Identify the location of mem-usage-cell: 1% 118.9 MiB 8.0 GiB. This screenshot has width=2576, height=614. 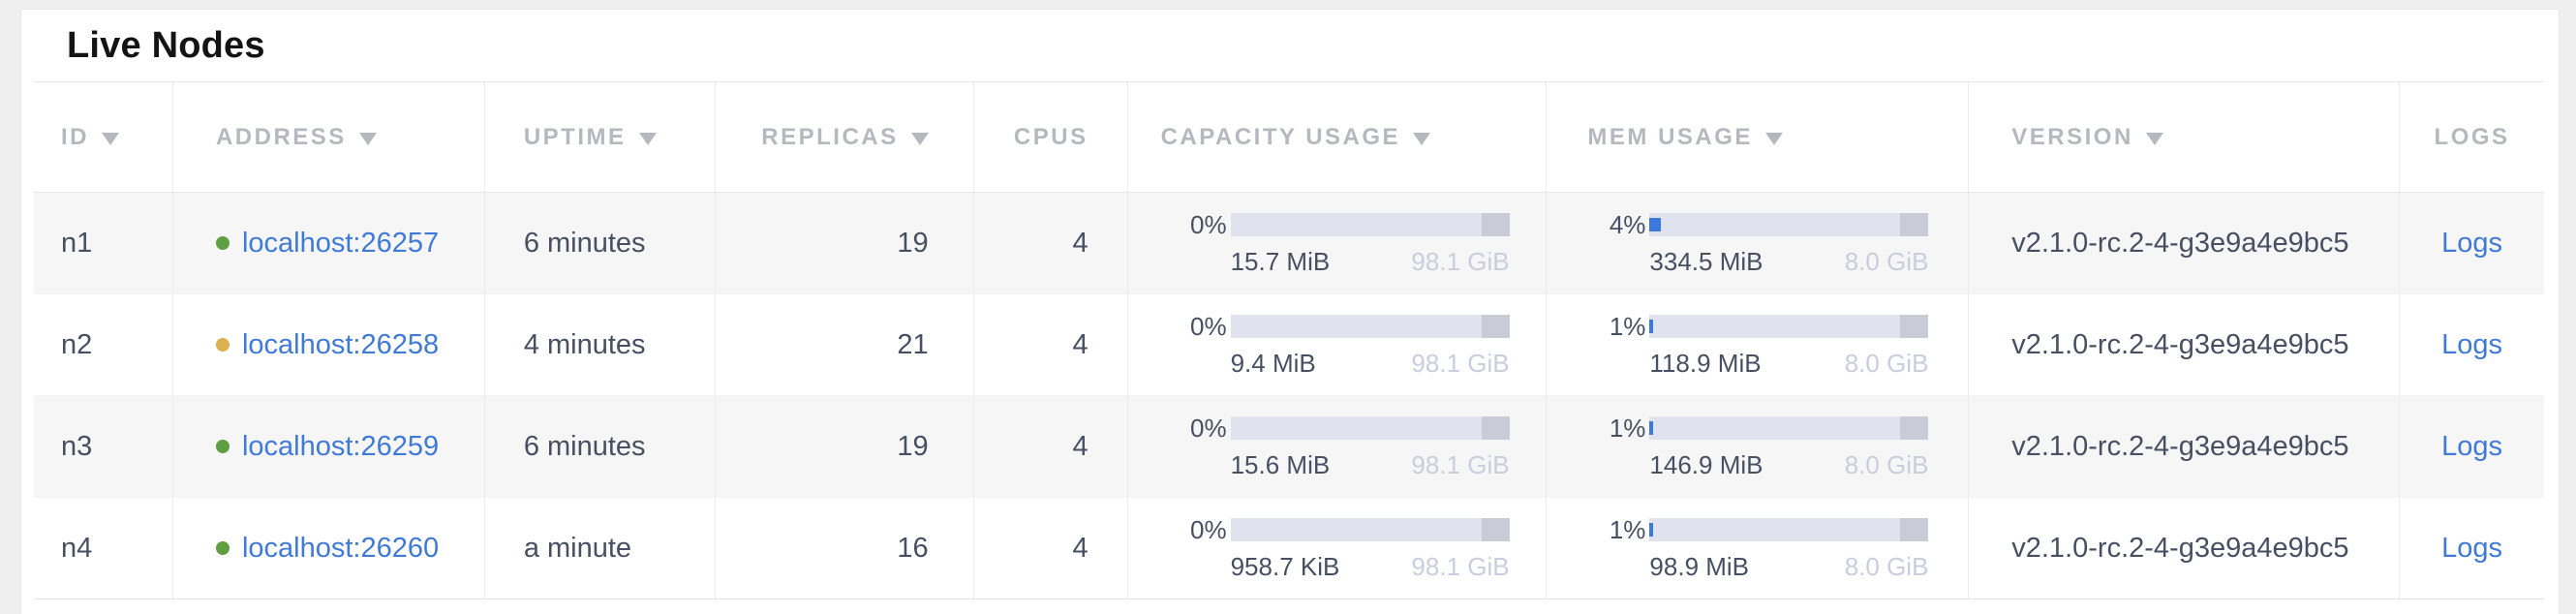
(1758, 344).